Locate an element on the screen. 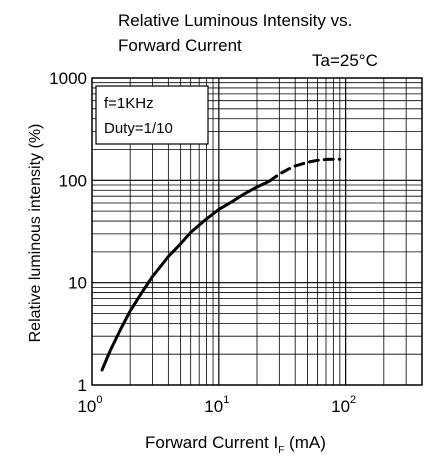  series-line-dashed is located at coordinates (304, 170).